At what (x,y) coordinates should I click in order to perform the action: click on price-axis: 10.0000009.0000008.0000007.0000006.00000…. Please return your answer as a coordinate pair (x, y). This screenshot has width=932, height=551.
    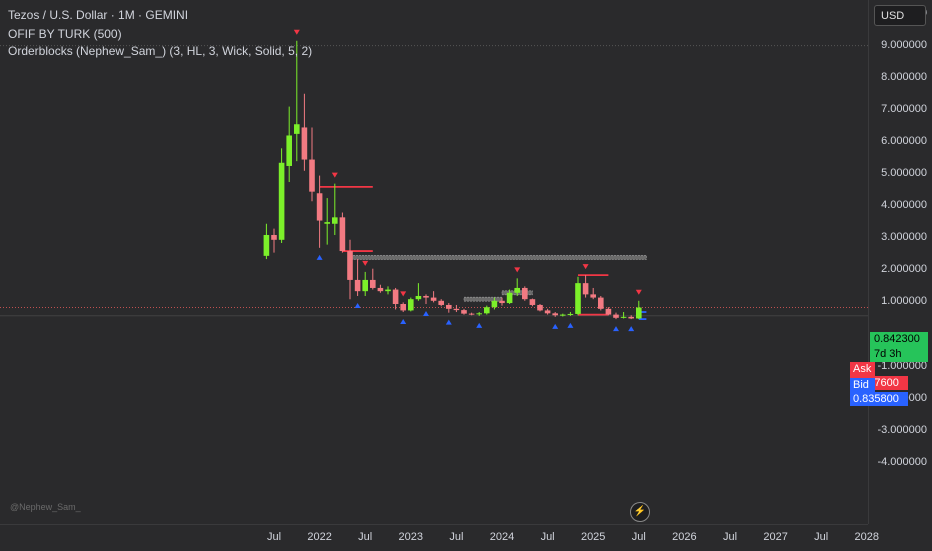
    Looking at the image, I should click on (900, 262).